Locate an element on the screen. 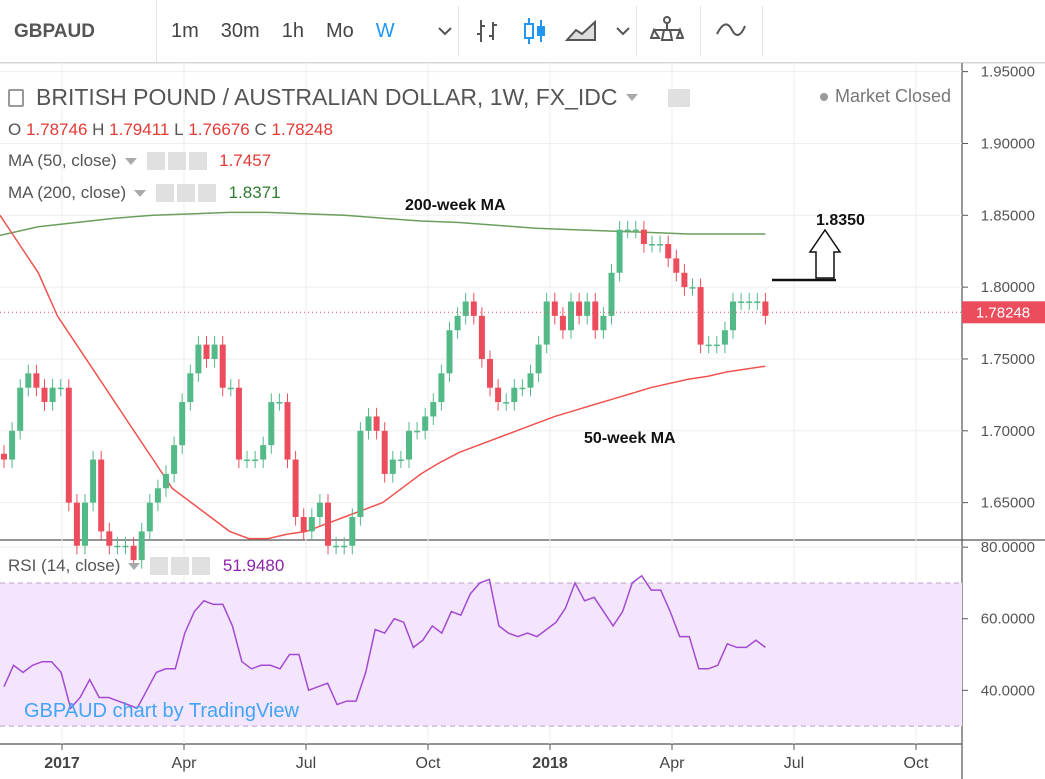  collapse-icon is located at coordinates (16, 97).